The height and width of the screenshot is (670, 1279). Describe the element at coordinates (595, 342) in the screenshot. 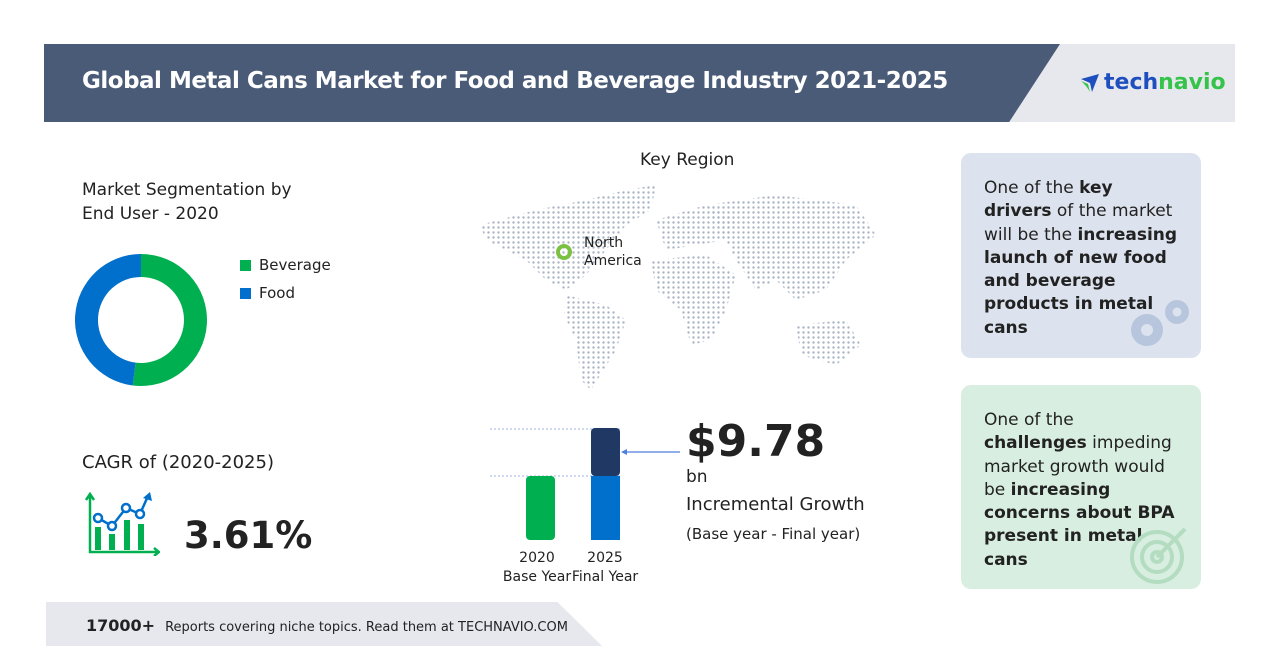

I see `map-south-america` at that location.